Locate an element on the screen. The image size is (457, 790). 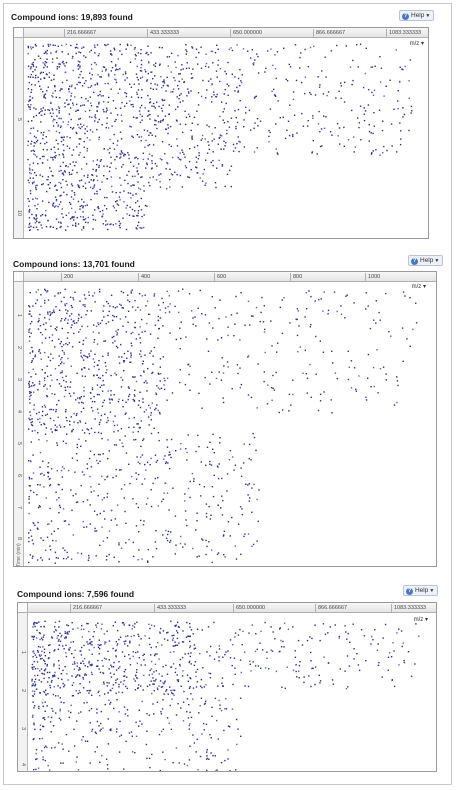
y-axis: 5 10 is located at coordinates (19, 138).